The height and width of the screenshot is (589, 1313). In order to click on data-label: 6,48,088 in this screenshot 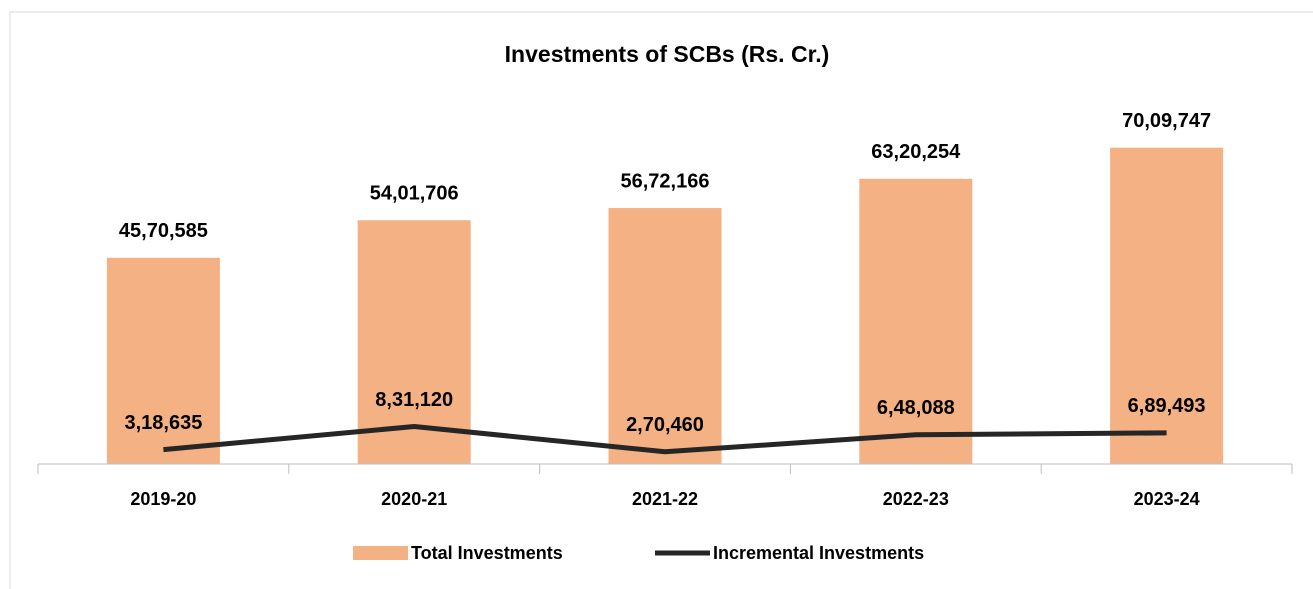, I will do `click(916, 408)`.